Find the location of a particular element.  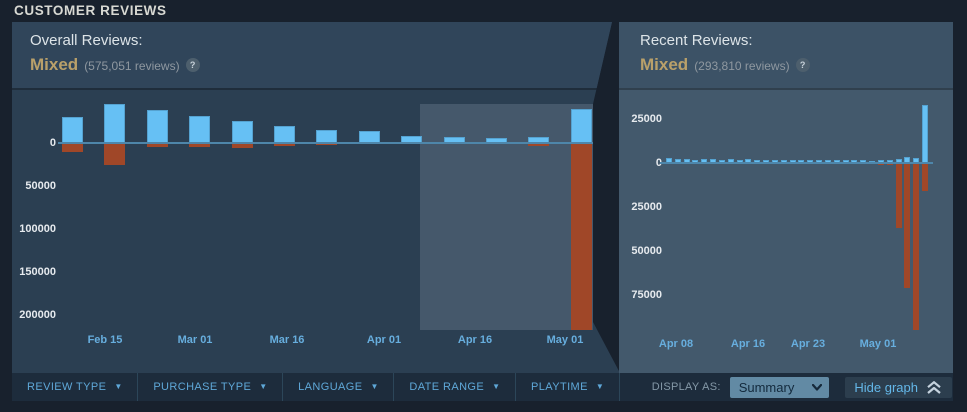

filter-date-range: DATE RANGE ▼ is located at coordinates (455, 387).